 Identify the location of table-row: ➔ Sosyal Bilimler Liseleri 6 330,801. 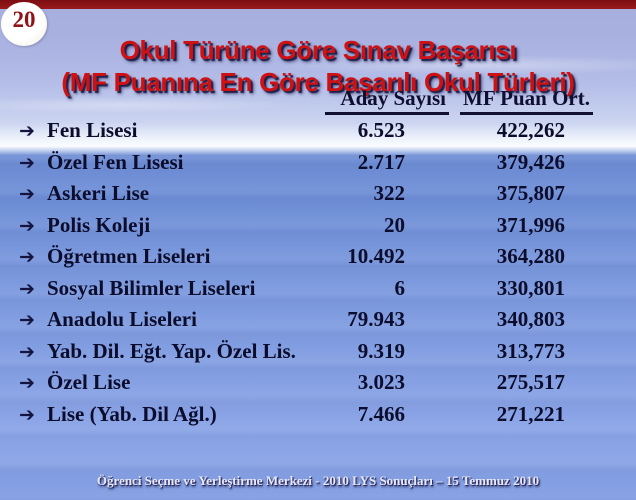
(318, 292).